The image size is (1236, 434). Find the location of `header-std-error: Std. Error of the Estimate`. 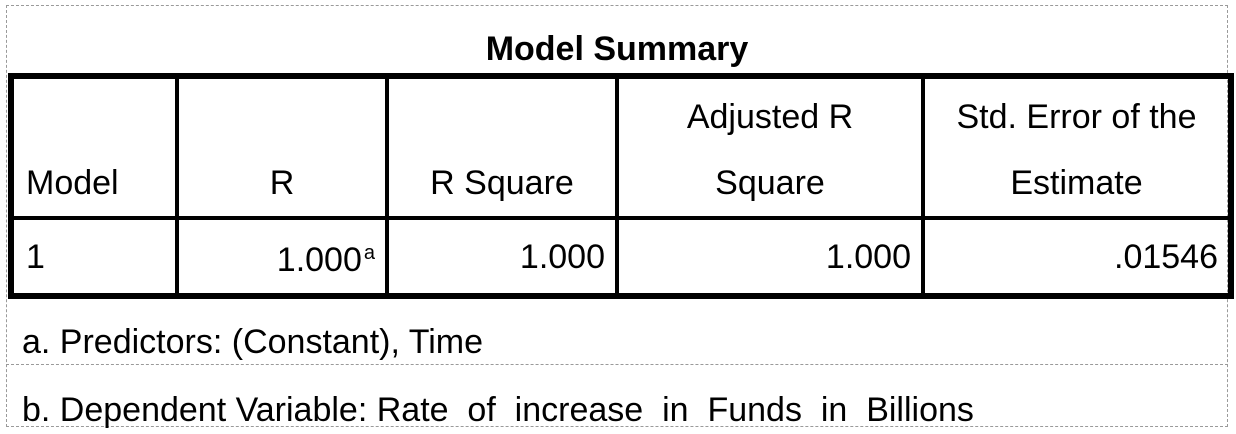

header-std-error: Std. Error of the Estimate is located at coordinates (1077, 147).